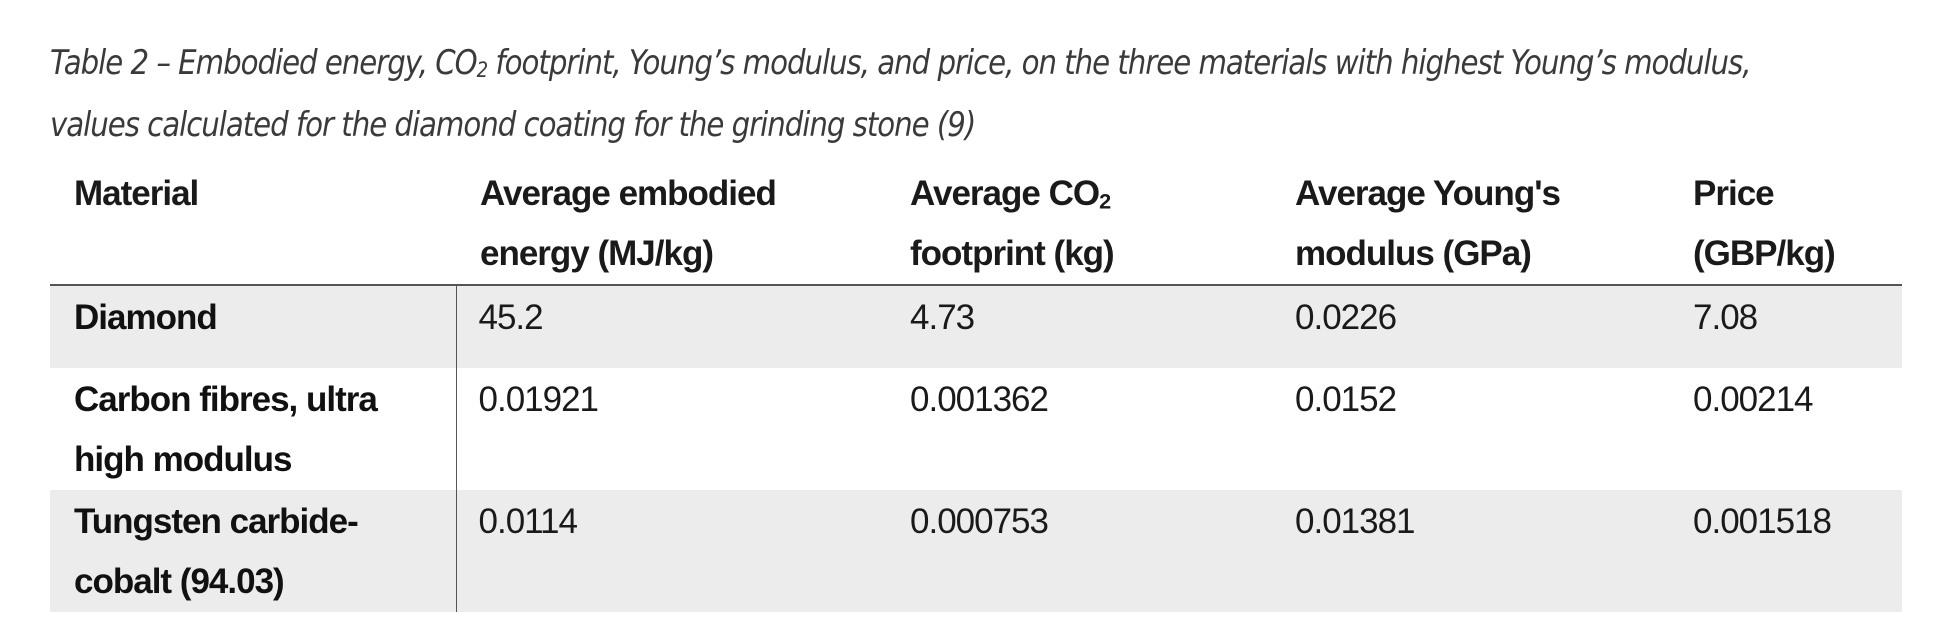  I want to click on caption-text-start: Table 2 – Embodied energy, CO, so click(264, 63).